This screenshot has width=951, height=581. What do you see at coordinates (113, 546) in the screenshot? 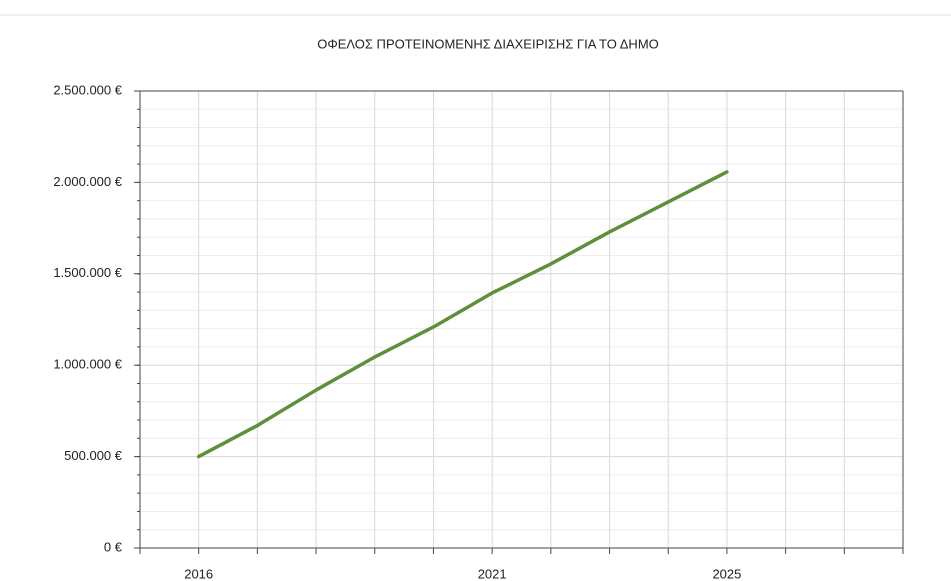
I see `y-tick-label: 0 €` at bounding box center [113, 546].